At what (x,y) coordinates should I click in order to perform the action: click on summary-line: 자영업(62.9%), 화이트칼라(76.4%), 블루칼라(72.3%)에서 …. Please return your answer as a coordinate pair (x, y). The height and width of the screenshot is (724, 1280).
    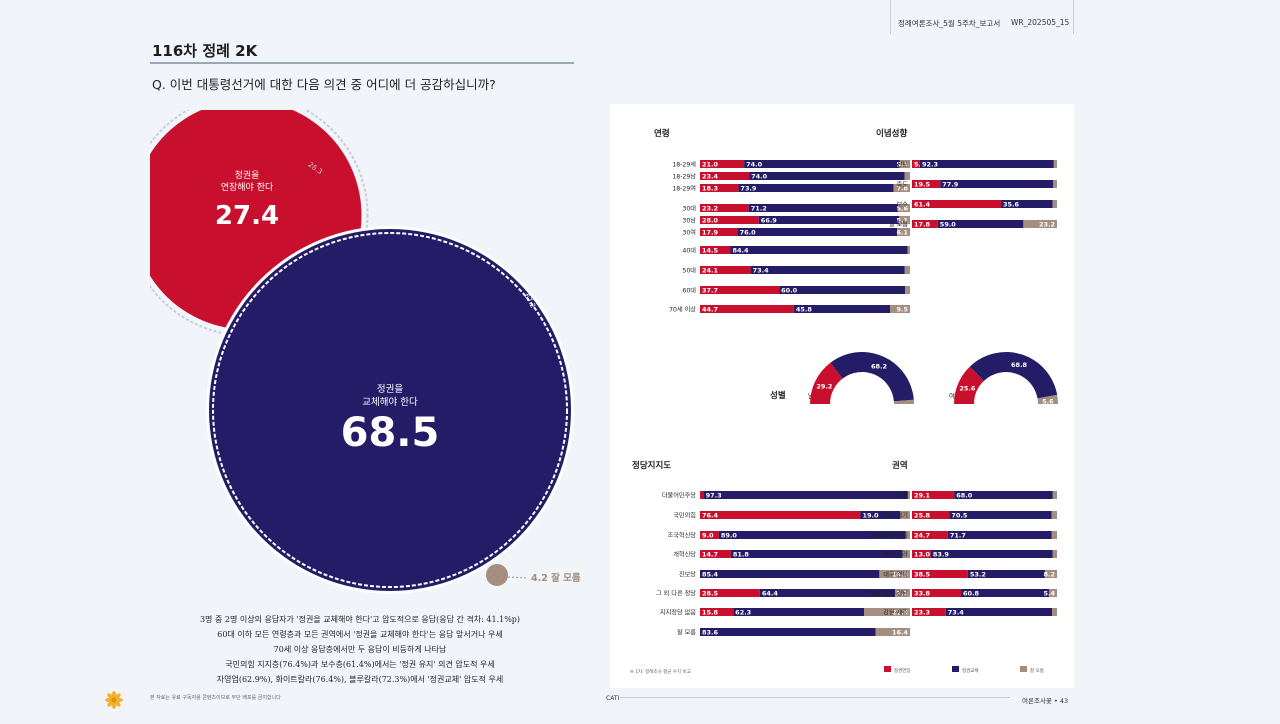
    Looking at the image, I should click on (360, 679).